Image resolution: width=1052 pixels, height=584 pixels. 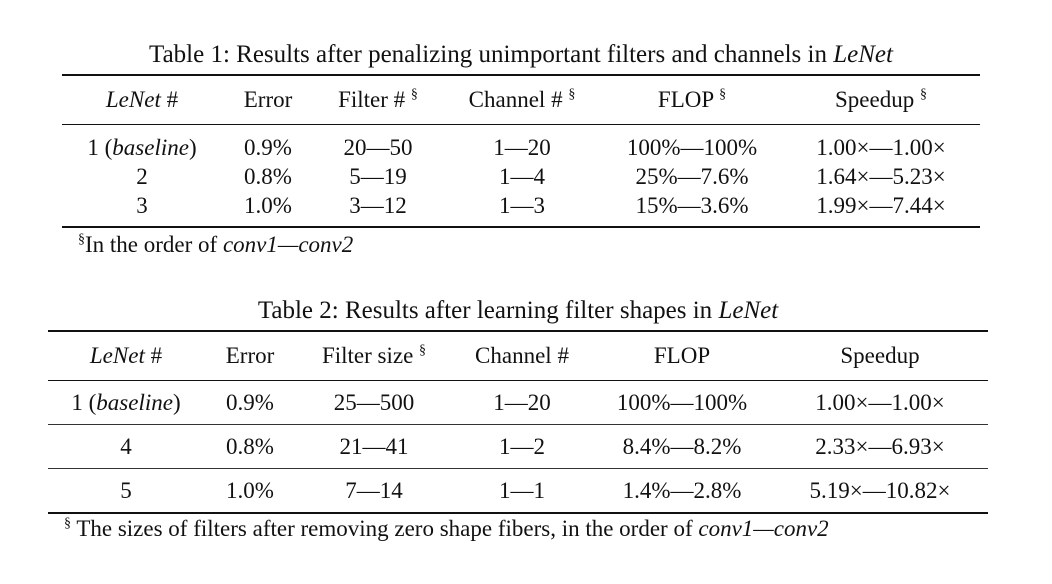 What do you see at coordinates (522, 355) in the screenshot?
I see `header-channel: Channel #` at bounding box center [522, 355].